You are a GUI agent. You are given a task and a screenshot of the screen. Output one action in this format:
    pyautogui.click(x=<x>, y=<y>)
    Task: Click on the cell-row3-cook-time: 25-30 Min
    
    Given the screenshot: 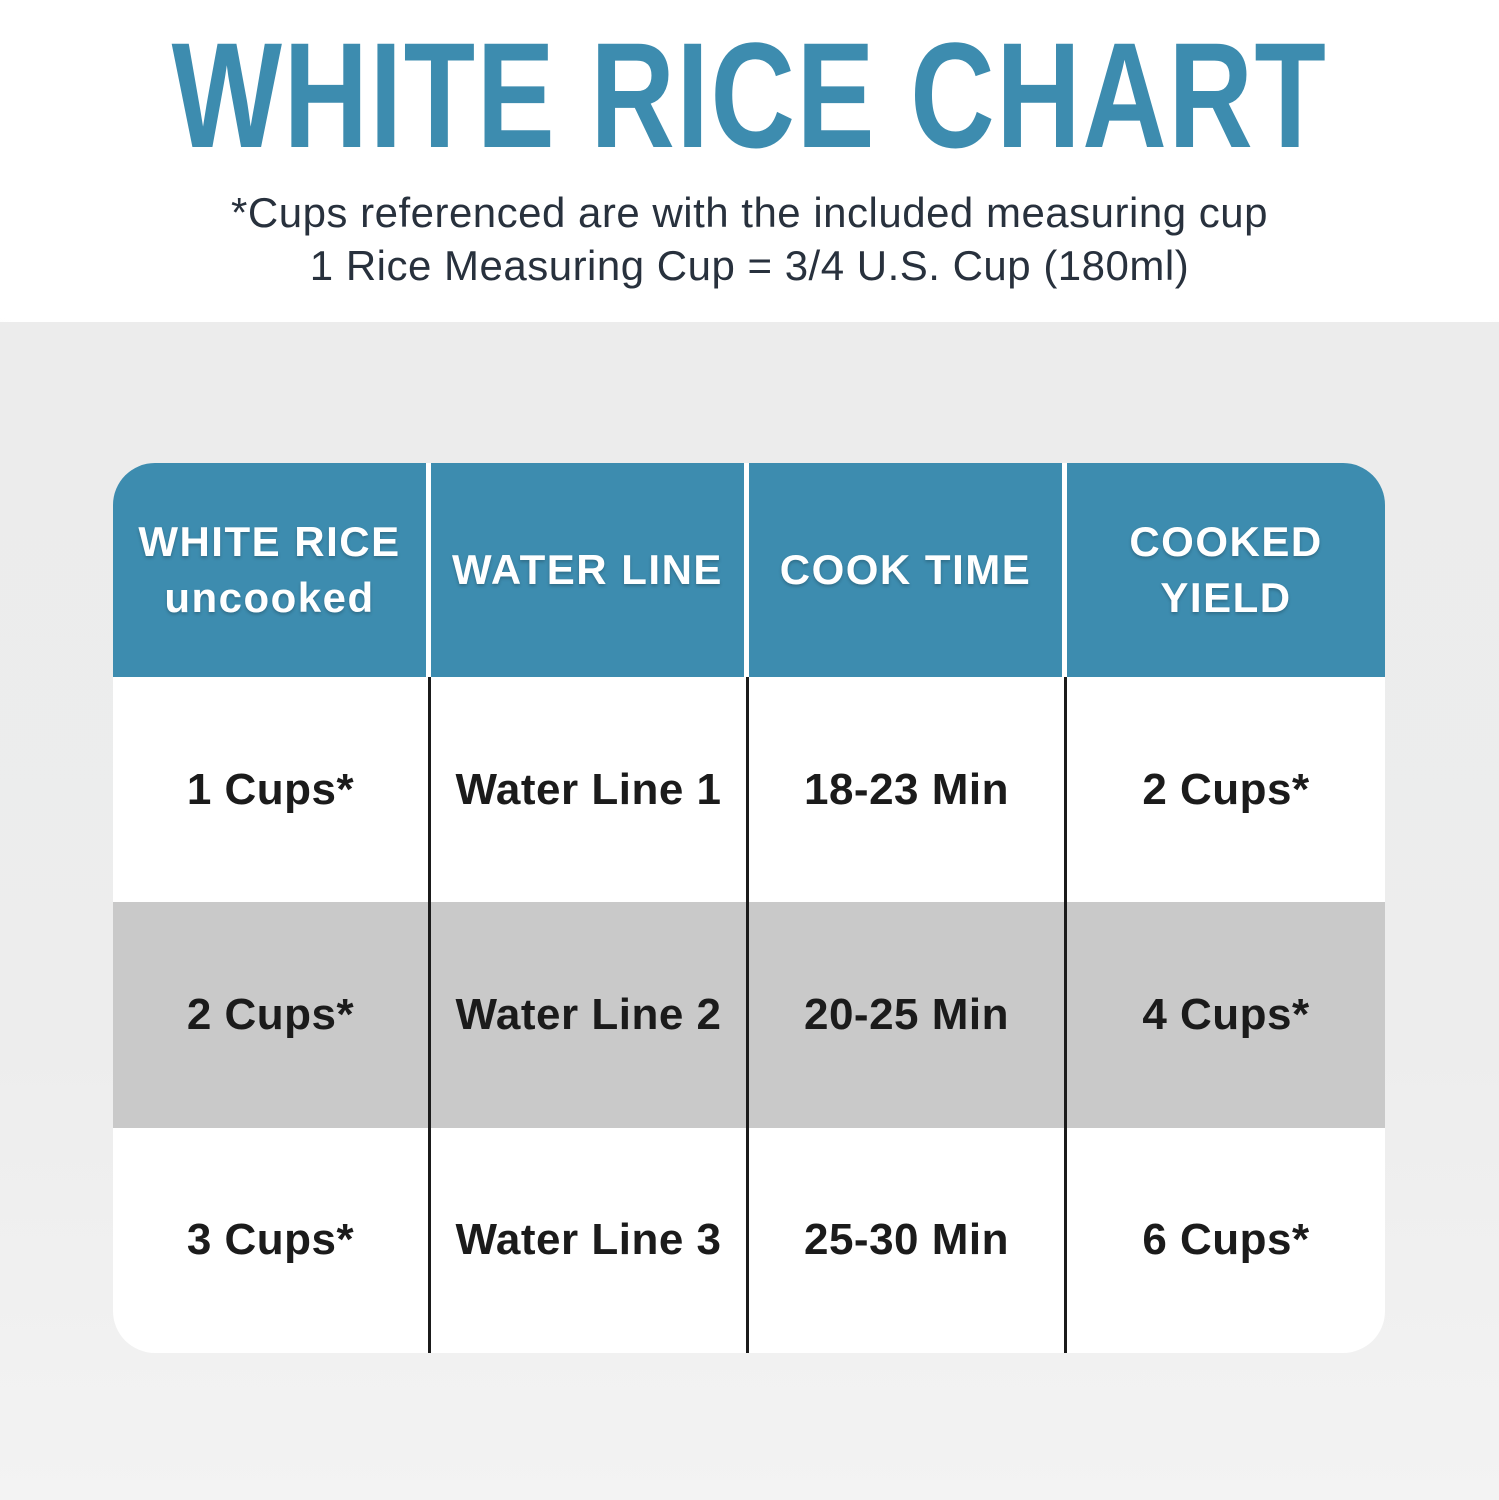 What is the action you would take?
    pyautogui.click(x=908, y=1240)
    